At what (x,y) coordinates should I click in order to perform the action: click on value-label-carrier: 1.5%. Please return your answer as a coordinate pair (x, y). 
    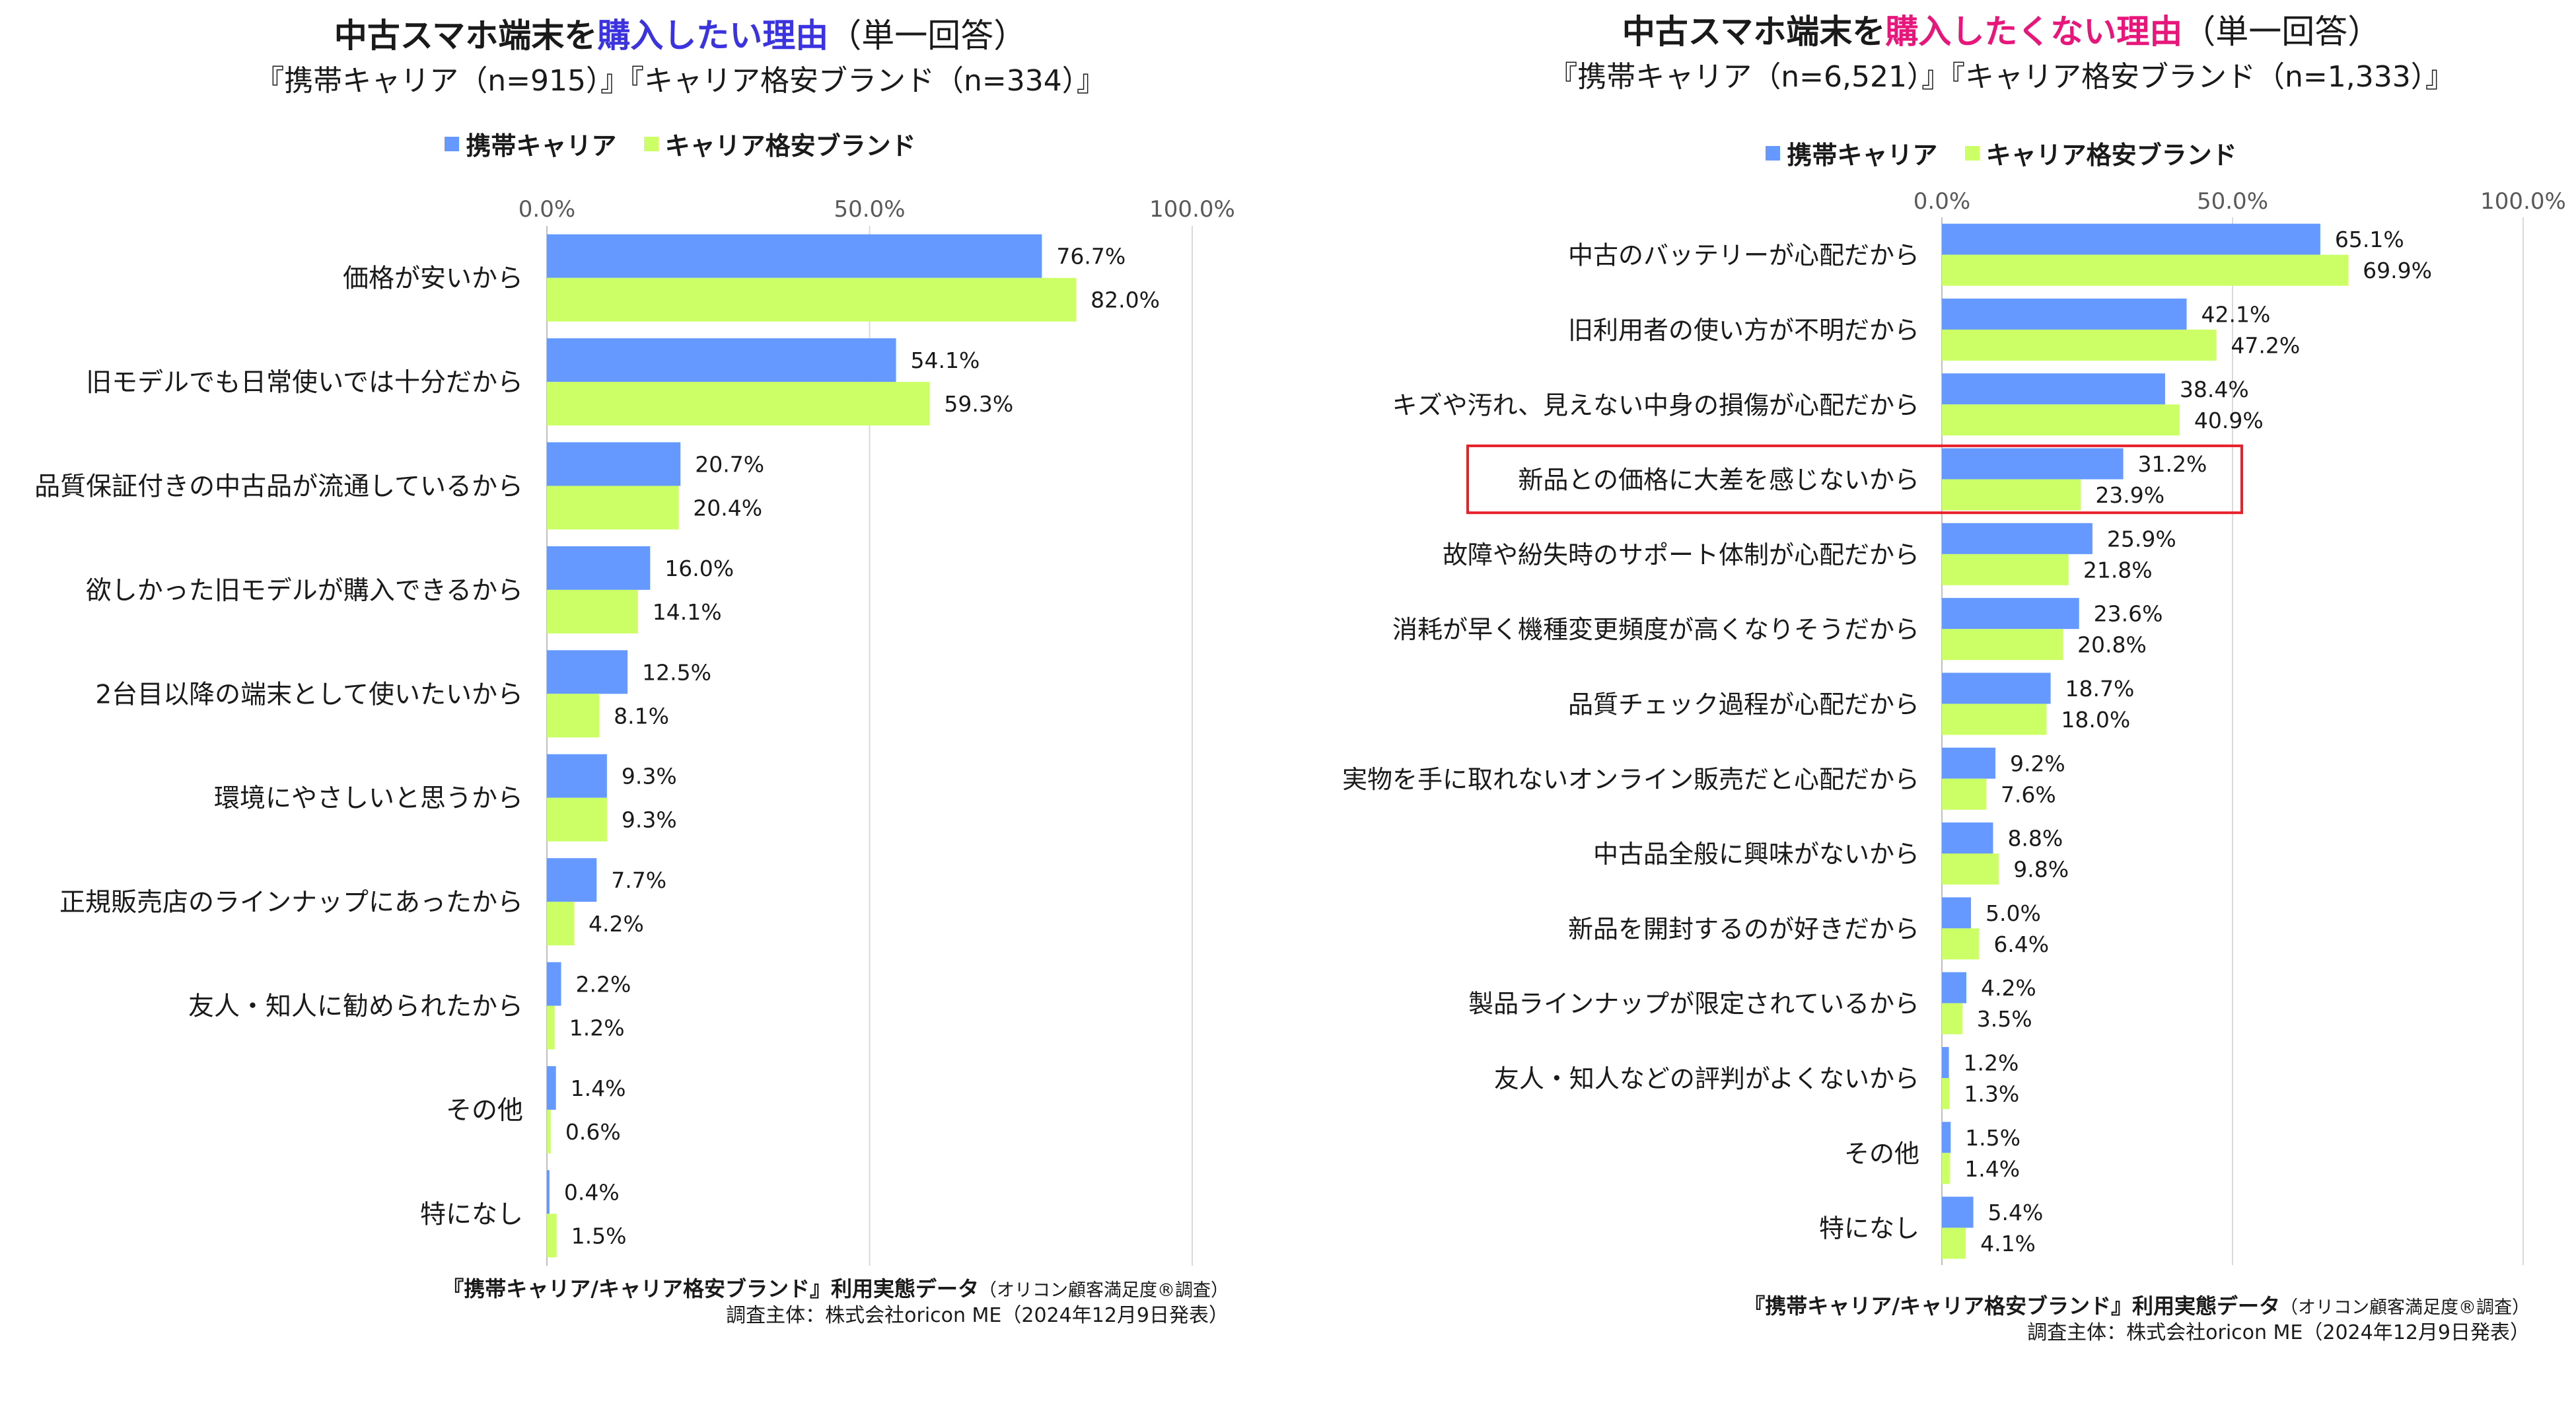
    Looking at the image, I should click on (1993, 1138).